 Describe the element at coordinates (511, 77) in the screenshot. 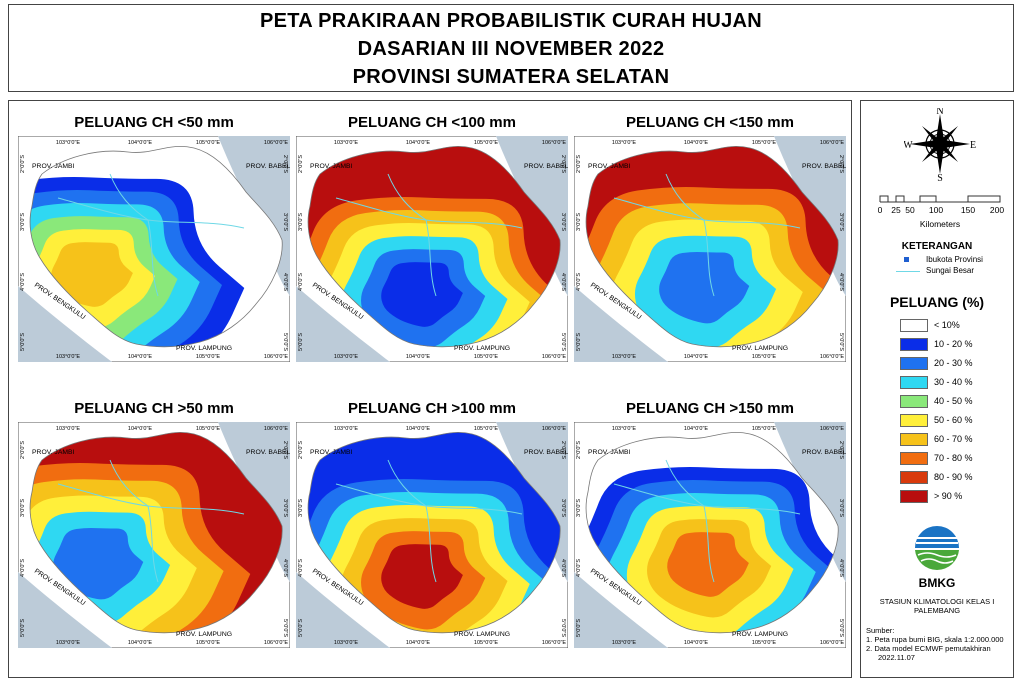

I see `title-line-3: PROVINSI SUMATERA SELATAN` at that location.